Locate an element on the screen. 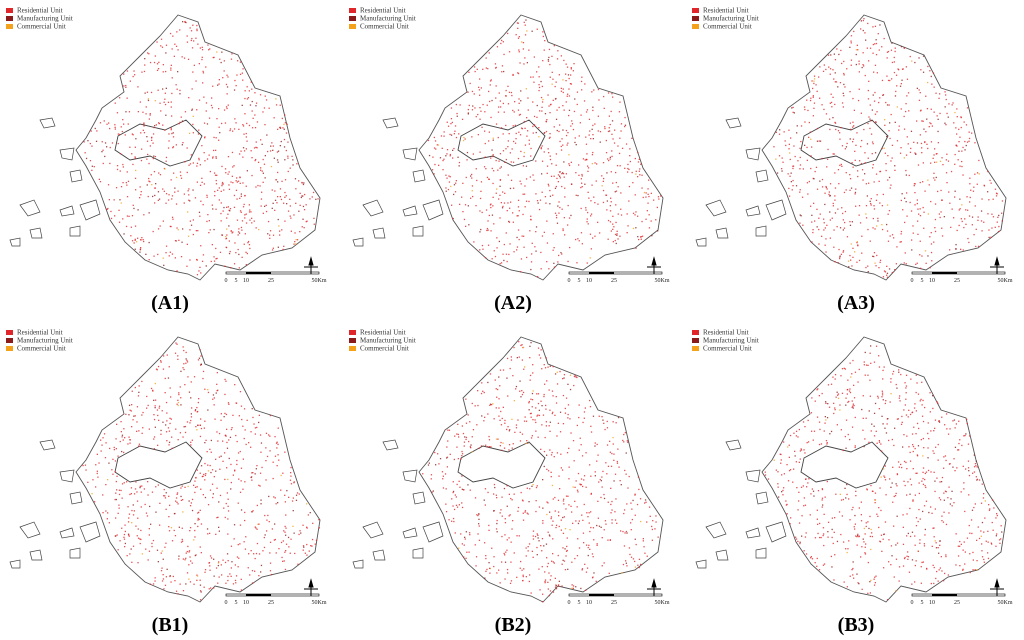 The height and width of the screenshot is (640, 1024). panel-label: (B3) is located at coordinates (856, 625).